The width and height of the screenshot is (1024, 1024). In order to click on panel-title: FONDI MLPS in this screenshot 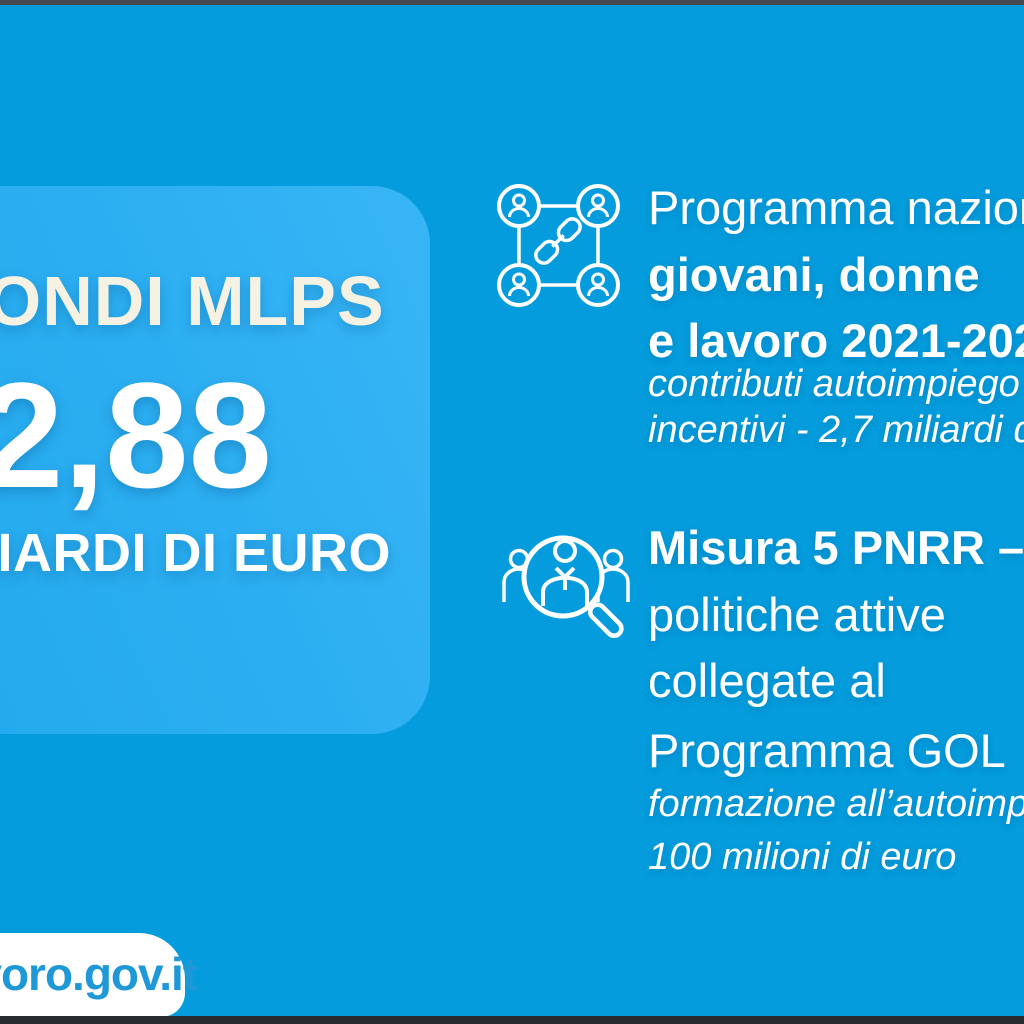, I will do `click(192, 301)`.